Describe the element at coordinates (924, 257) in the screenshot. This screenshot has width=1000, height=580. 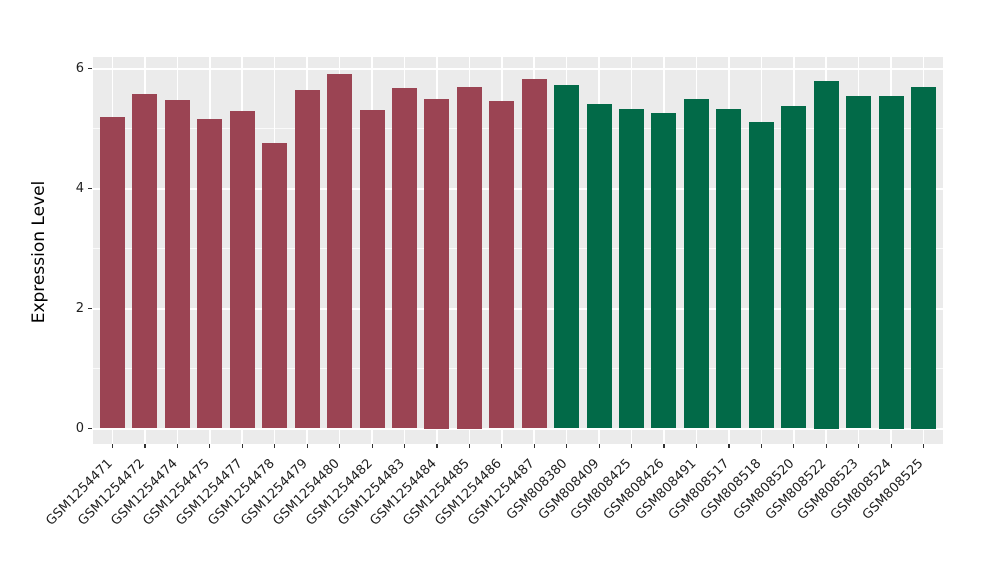
I see `bar-GSM808525` at that location.